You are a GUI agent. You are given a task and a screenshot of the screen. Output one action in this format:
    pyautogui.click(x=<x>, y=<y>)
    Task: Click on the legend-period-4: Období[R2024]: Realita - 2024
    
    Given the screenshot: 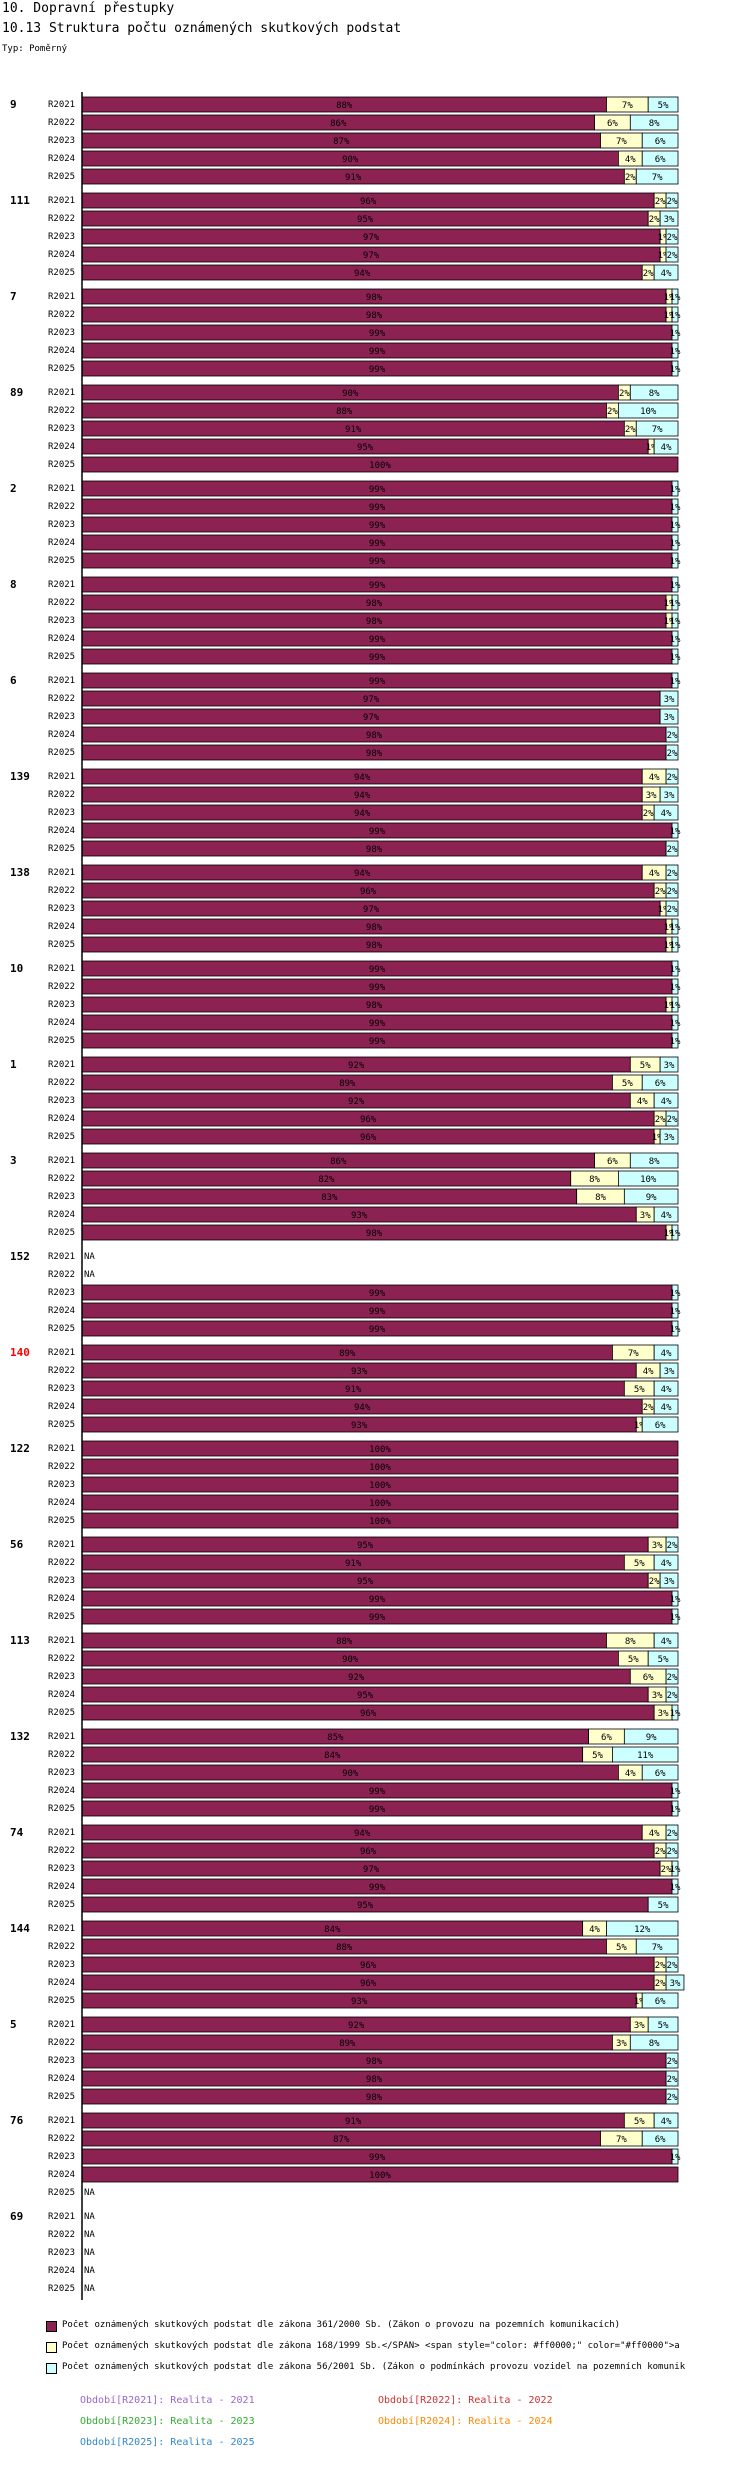 What is the action you would take?
    pyautogui.click(x=465, y=2421)
    